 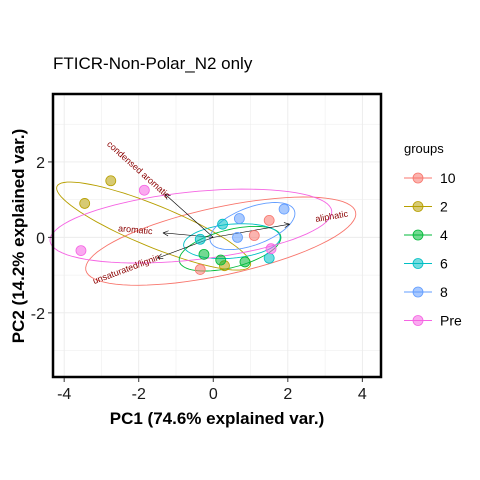 I want to click on legend-label: 4, so click(x=444, y=235).